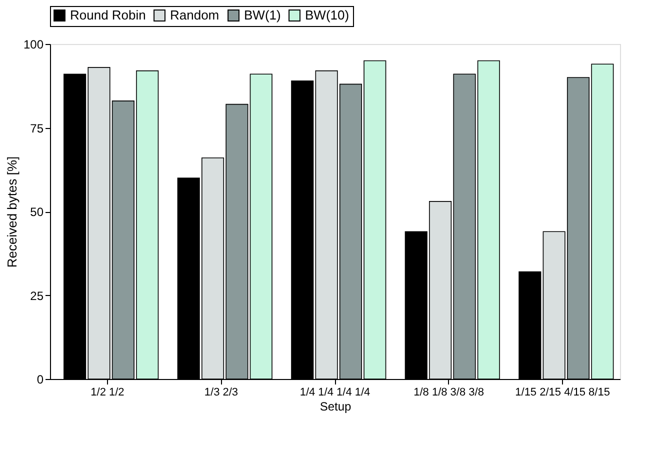  Describe the element at coordinates (107, 392) in the screenshot. I see `x-tick-label: 1/2 1/2` at that location.